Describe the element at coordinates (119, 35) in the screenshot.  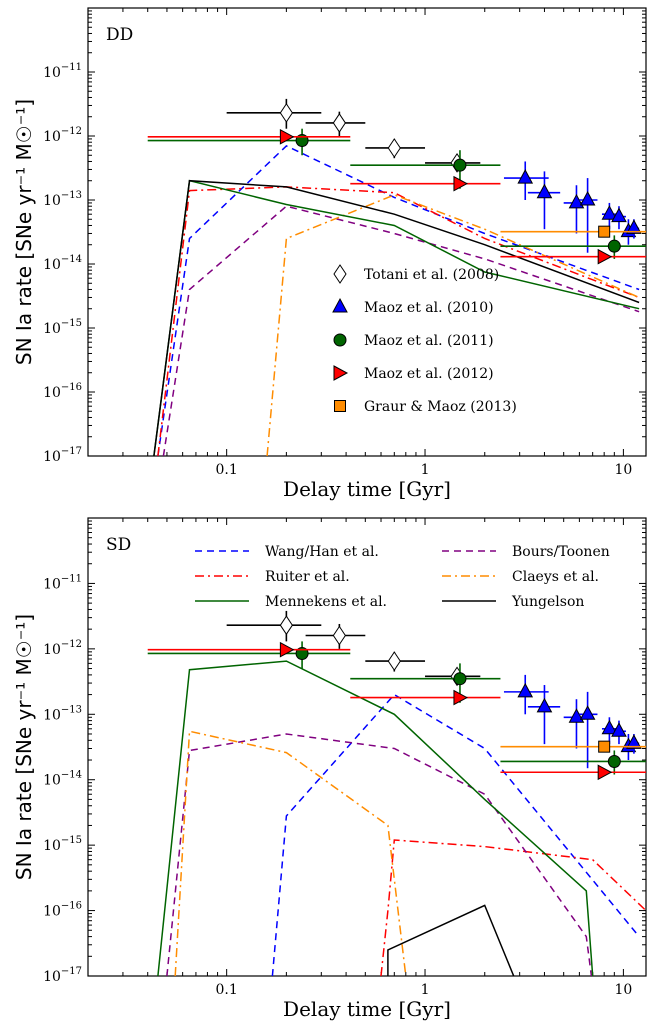
I see `panel-label: DD` at that location.